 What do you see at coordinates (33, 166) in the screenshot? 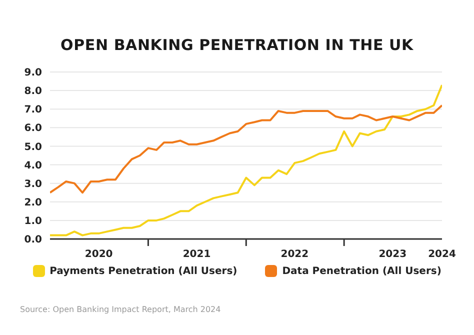
I see `y-tick-label: 4.0` at bounding box center [33, 166].